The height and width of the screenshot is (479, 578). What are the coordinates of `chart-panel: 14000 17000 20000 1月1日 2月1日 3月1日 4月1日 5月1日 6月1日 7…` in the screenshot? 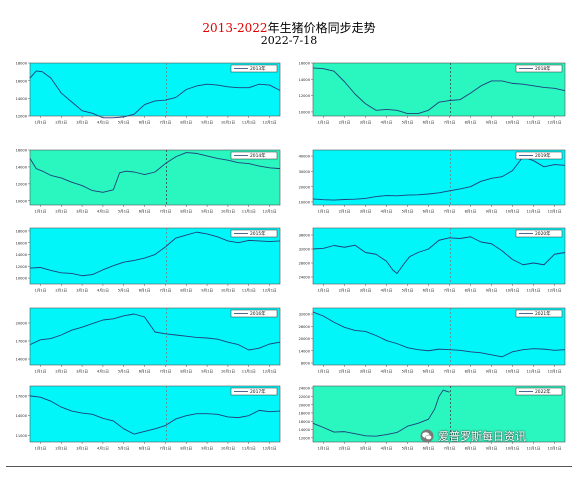 It's located at (148, 340).